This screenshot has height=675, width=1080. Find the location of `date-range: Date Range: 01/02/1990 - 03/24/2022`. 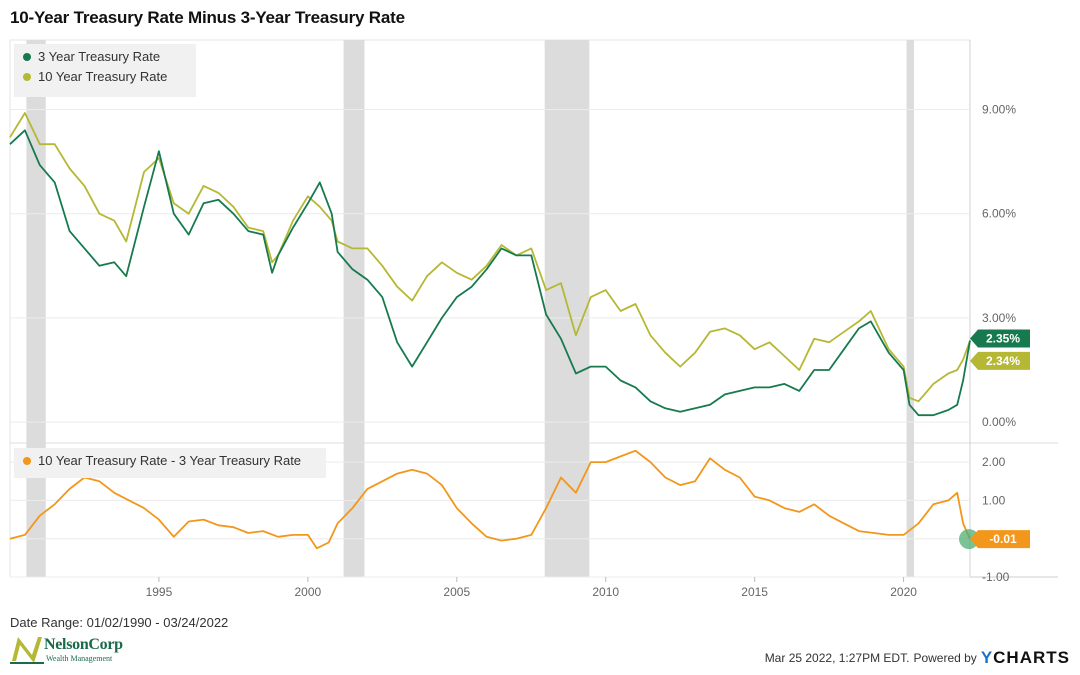

date-range: Date Range: 01/02/1990 - 03/24/2022 is located at coordinates (119, 622).